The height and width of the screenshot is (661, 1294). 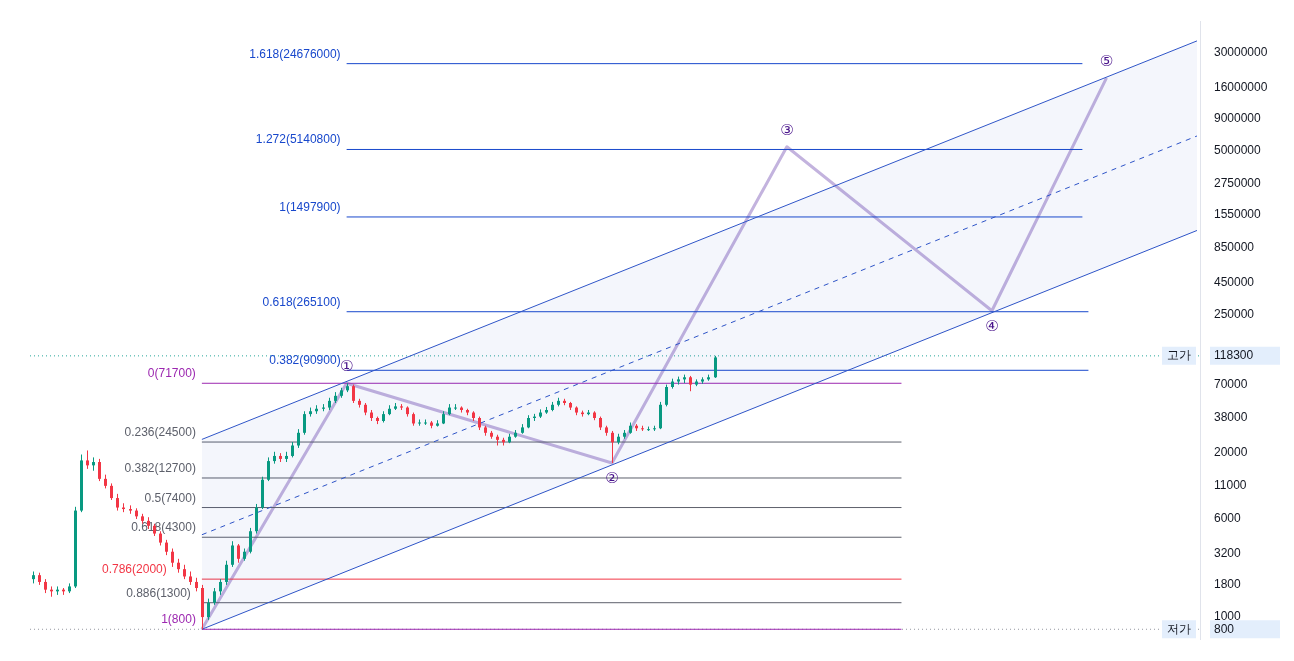 What do you see at coordinates (1234, 355) in the screenshot?
I see `y-tick-label: 118300` at bounding box center [1234, 355].